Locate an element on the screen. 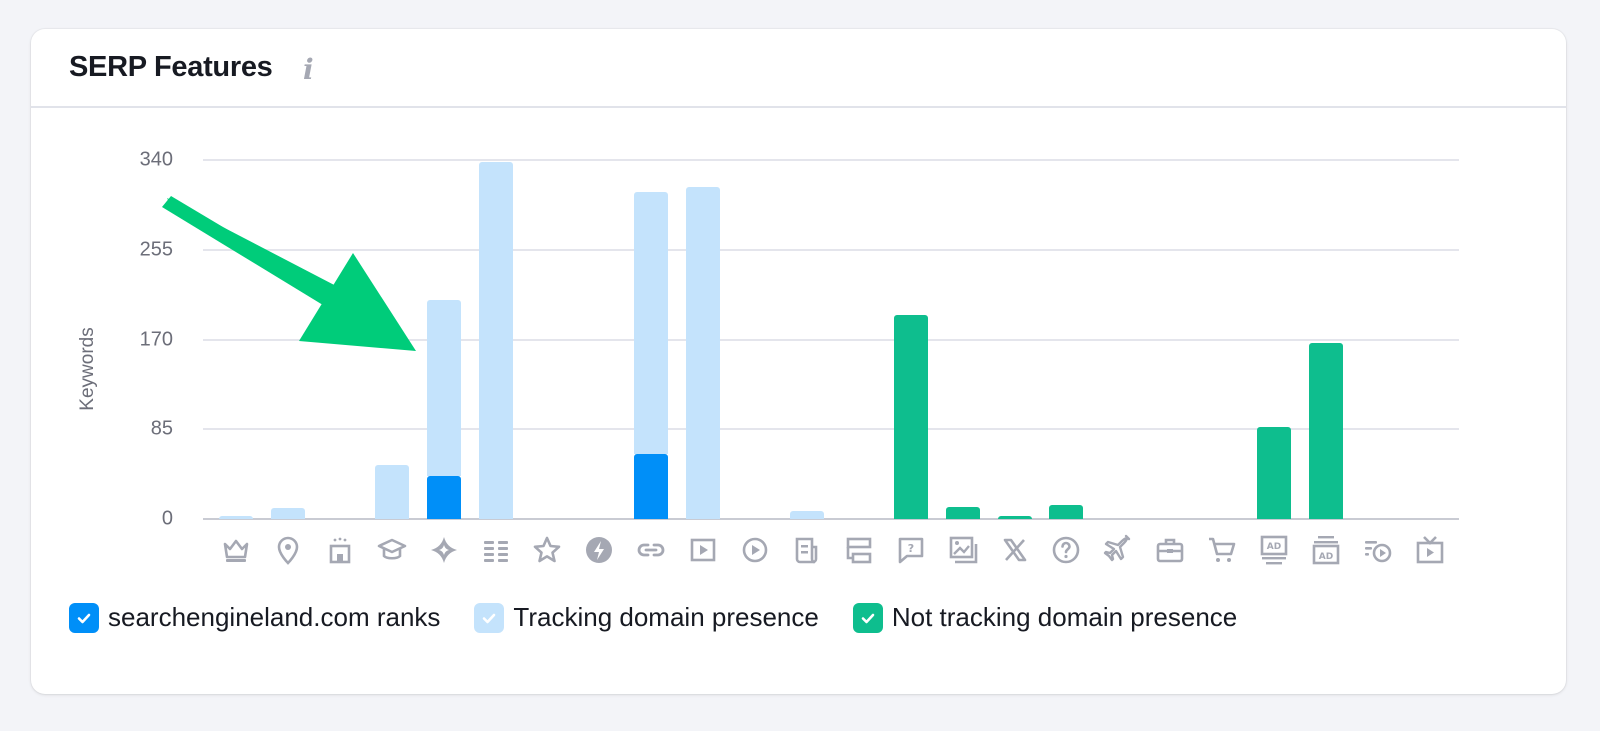 This screenshot has width=1600, height=731. info-icon: i is located at coordinates (308, 69).